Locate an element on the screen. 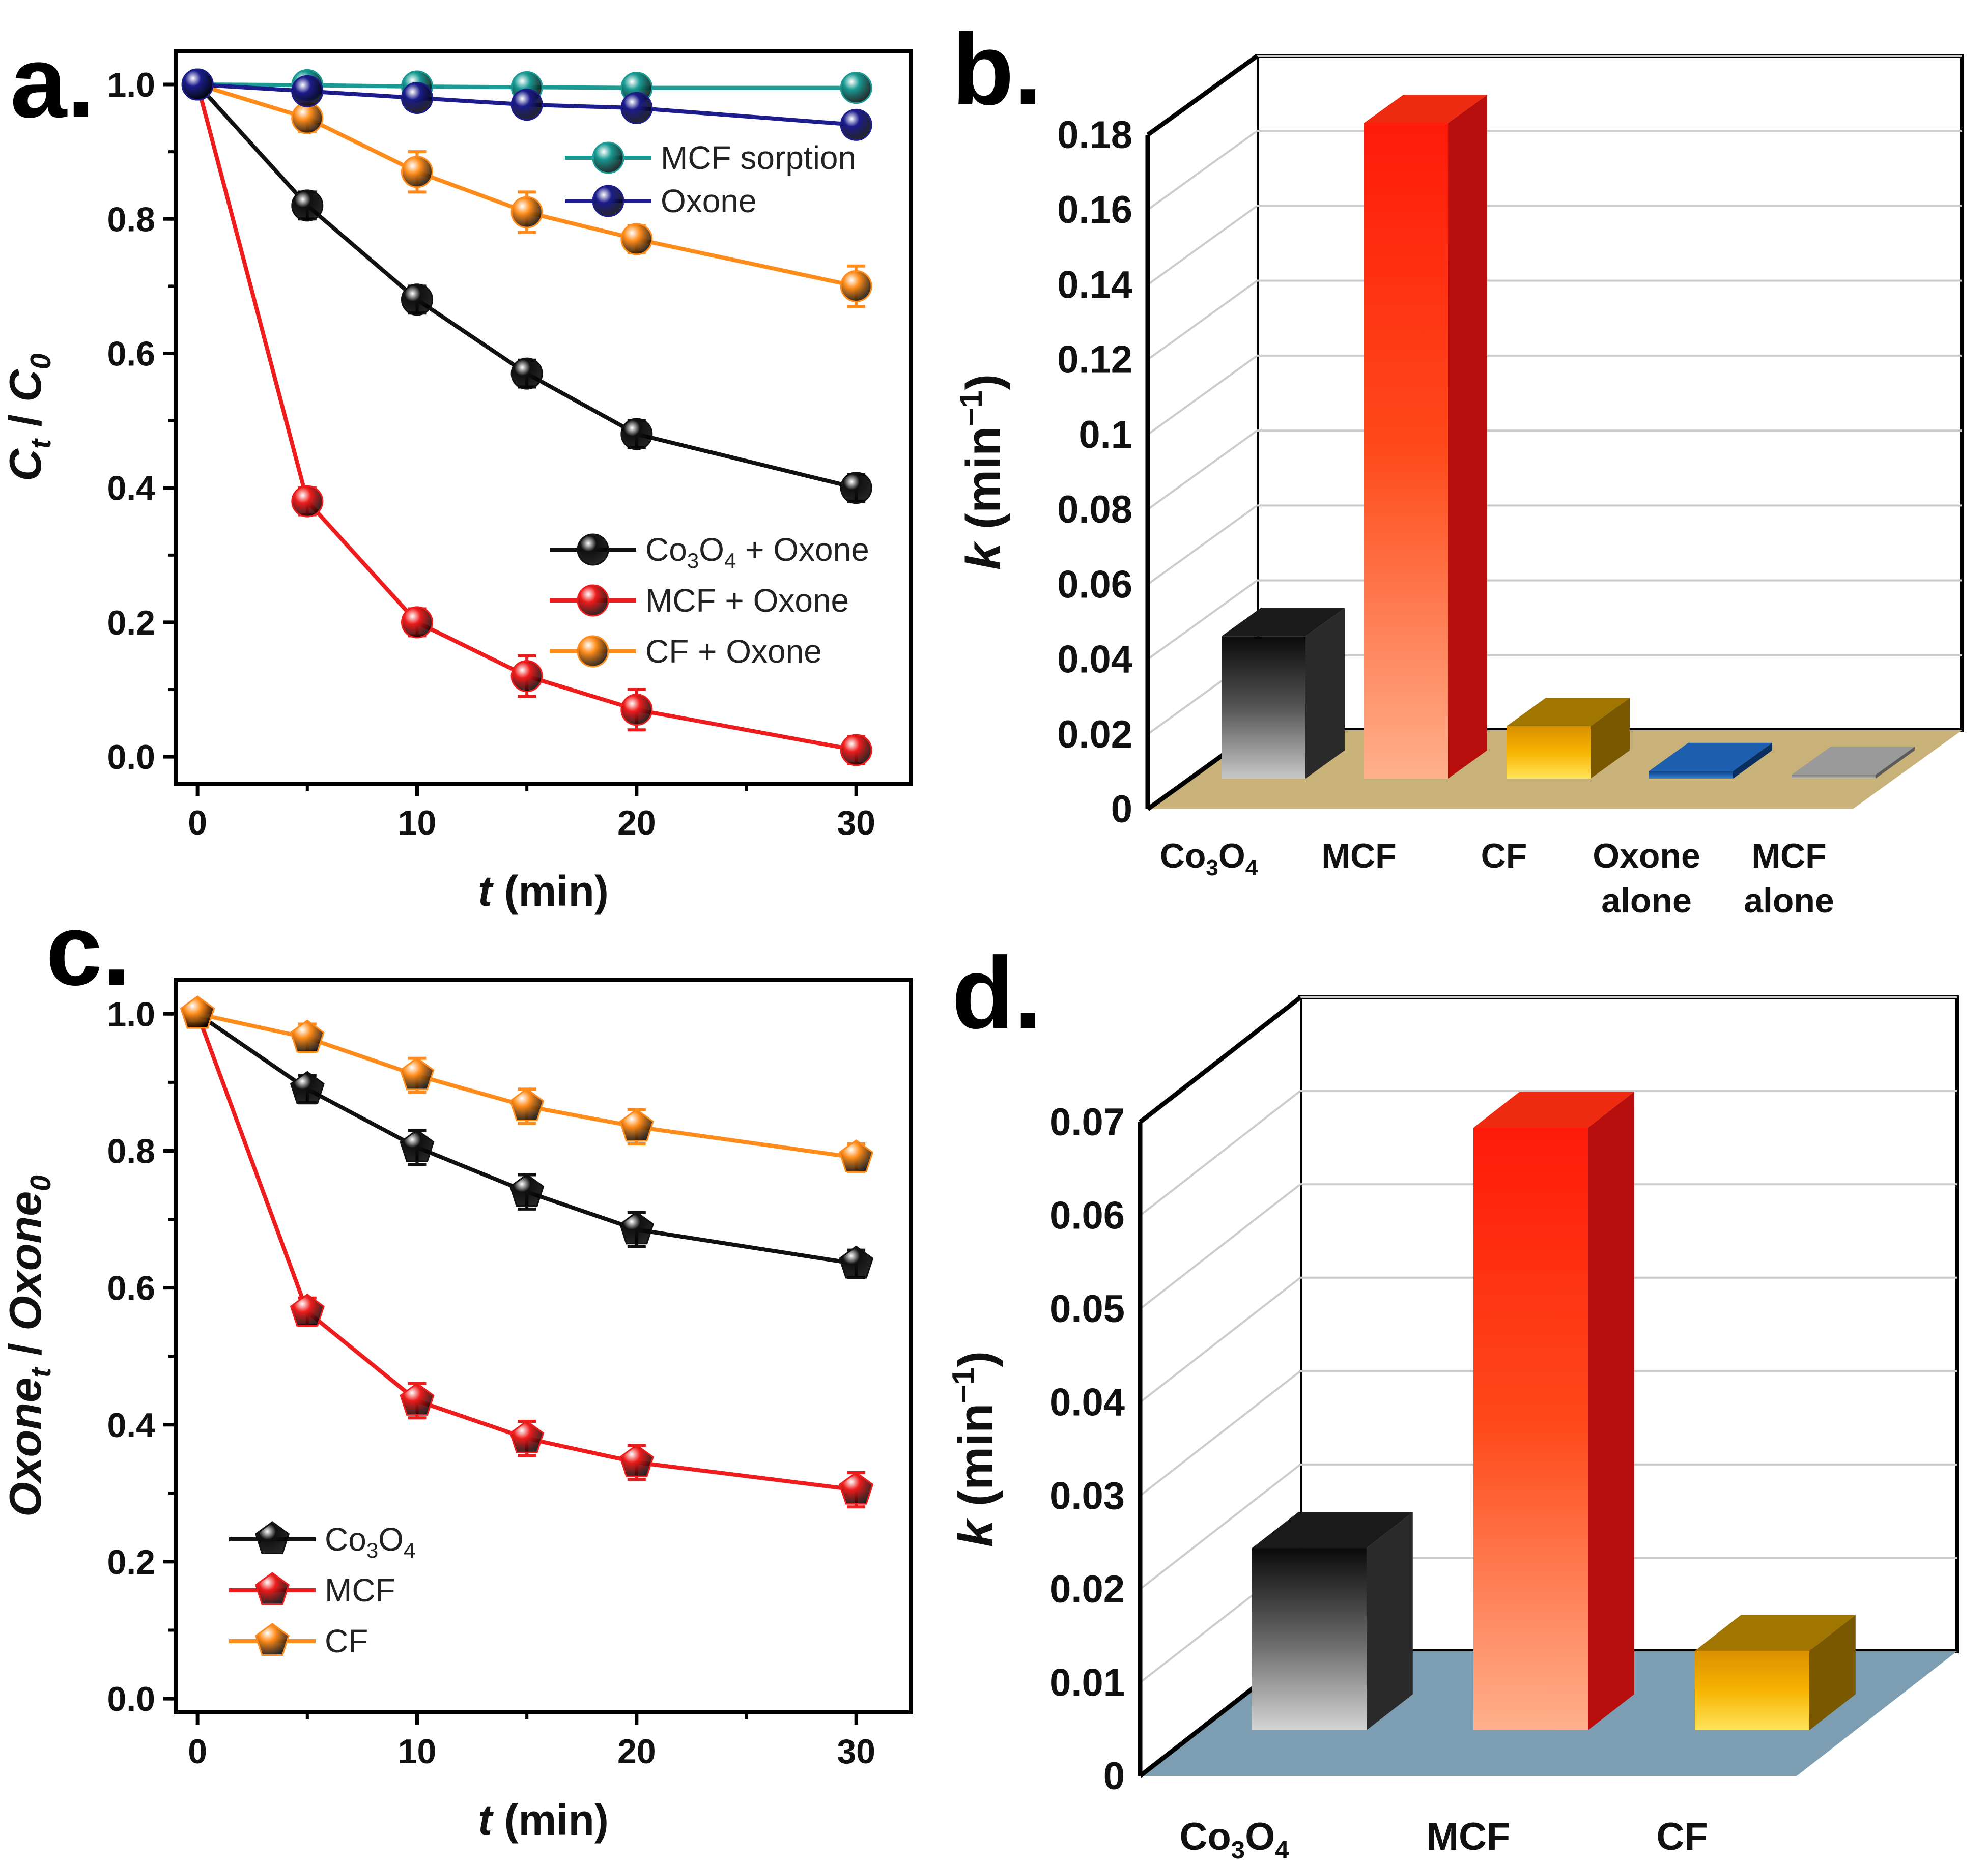 This screenshot has height=1863, width=1988. back-wall is located at coordinates (1609, 393).